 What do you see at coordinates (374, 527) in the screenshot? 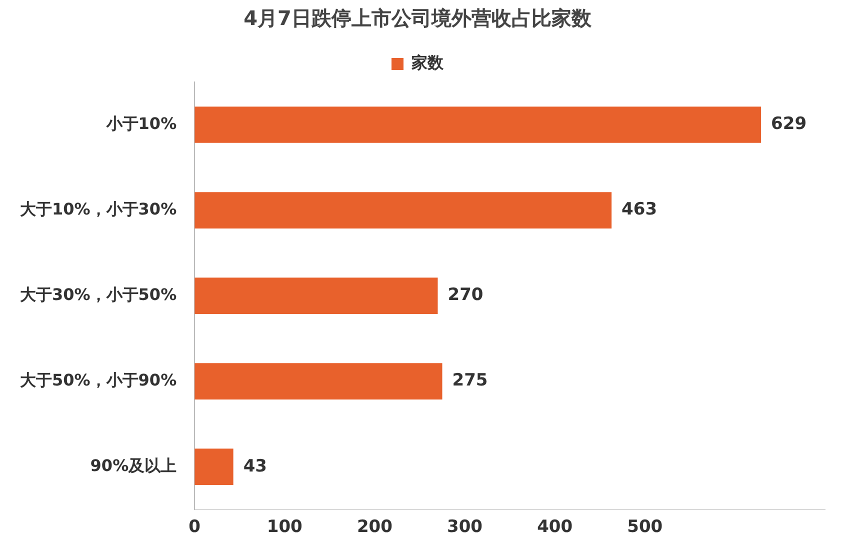
I see `x-tick-label: 200` at bounding box center [374, 527].